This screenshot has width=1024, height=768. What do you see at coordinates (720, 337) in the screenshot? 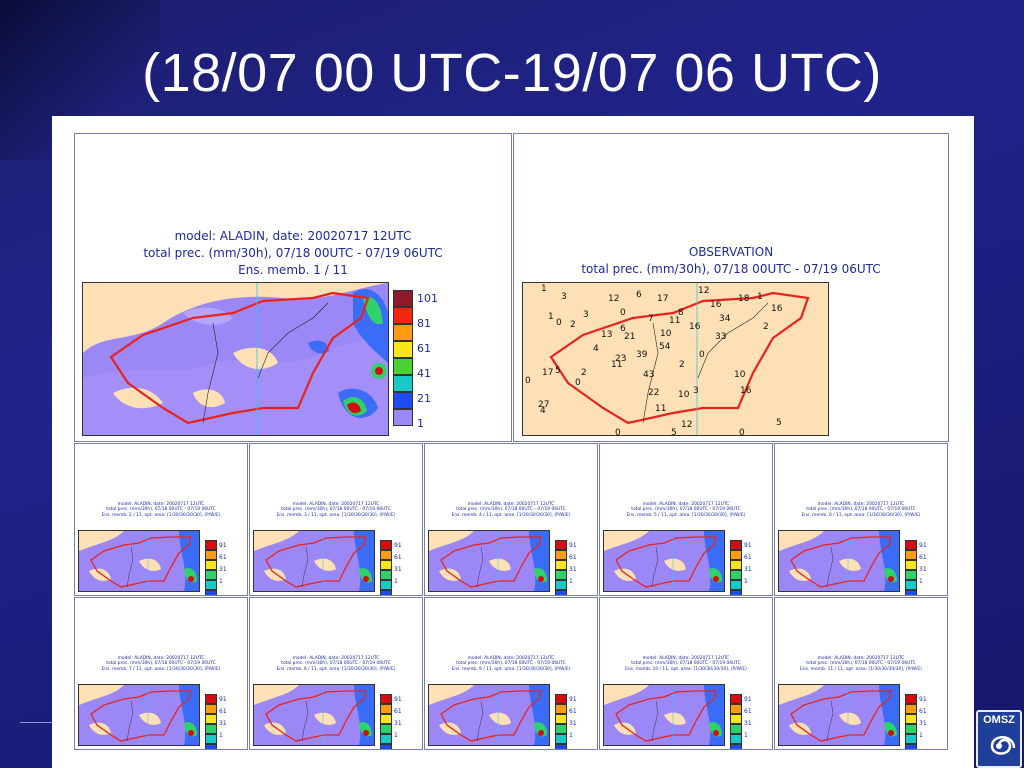
I see `observation-value: 33` at bounding box center [720, 337].